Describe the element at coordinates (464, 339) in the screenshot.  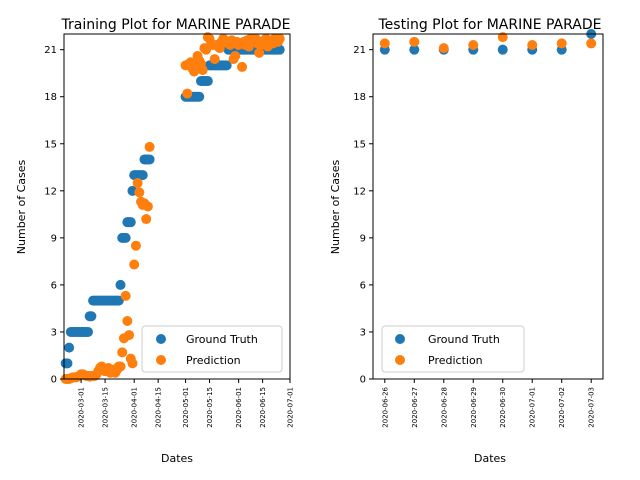
I see `testing-legend-gt-label: Ground Truth` at that location.